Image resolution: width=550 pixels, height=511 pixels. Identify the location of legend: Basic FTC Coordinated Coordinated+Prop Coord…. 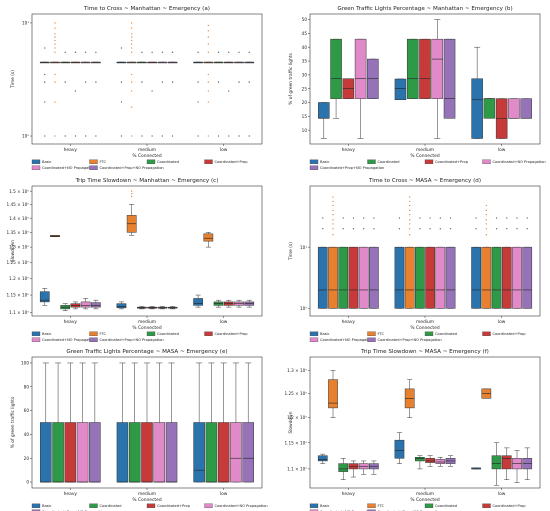
(418, 336).